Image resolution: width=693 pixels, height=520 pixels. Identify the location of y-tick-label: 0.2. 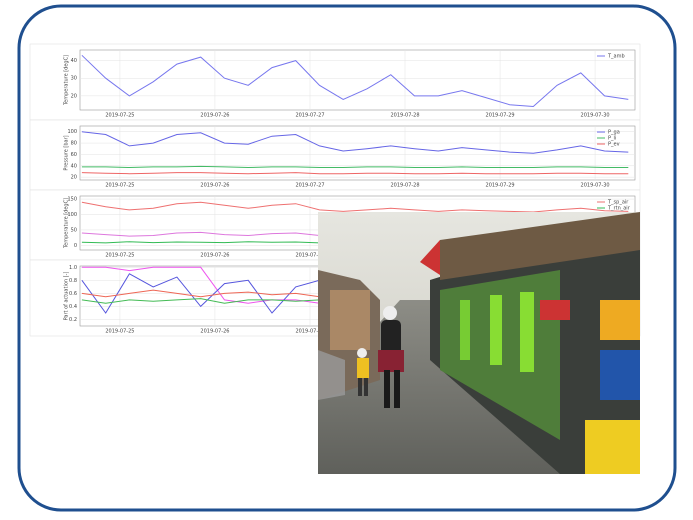
(73, 320).